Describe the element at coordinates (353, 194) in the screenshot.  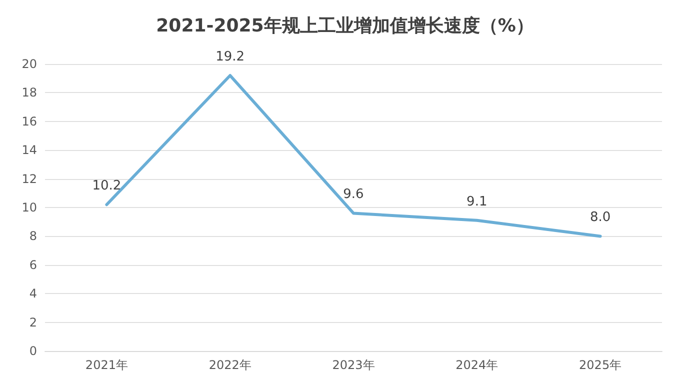
I see `data-label: 9.6` at that location.